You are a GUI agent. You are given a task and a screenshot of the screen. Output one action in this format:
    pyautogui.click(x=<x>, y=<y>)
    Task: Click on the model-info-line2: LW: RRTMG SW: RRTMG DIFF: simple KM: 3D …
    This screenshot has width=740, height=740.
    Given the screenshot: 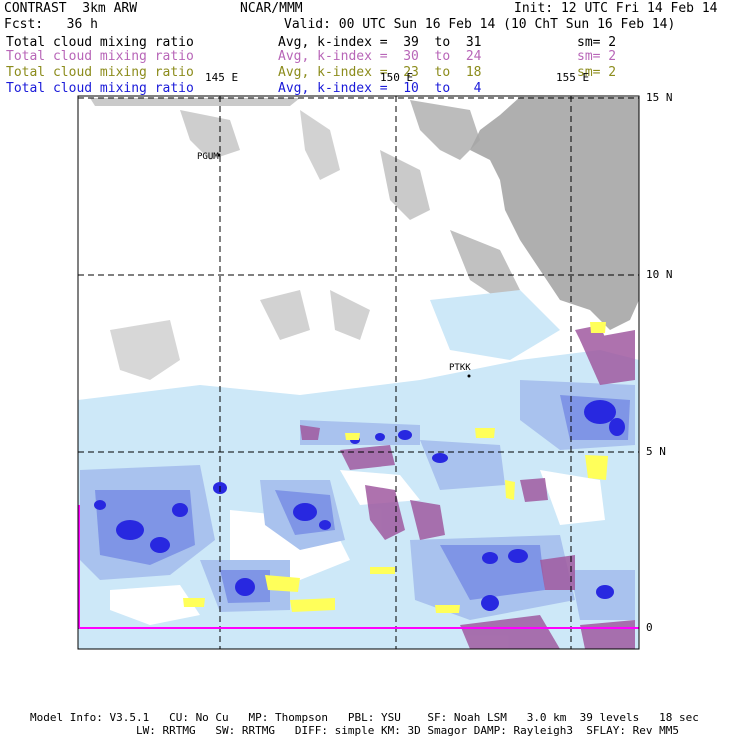 What is the action you would take?
    pyautogui.click(x=355, y=730)
    